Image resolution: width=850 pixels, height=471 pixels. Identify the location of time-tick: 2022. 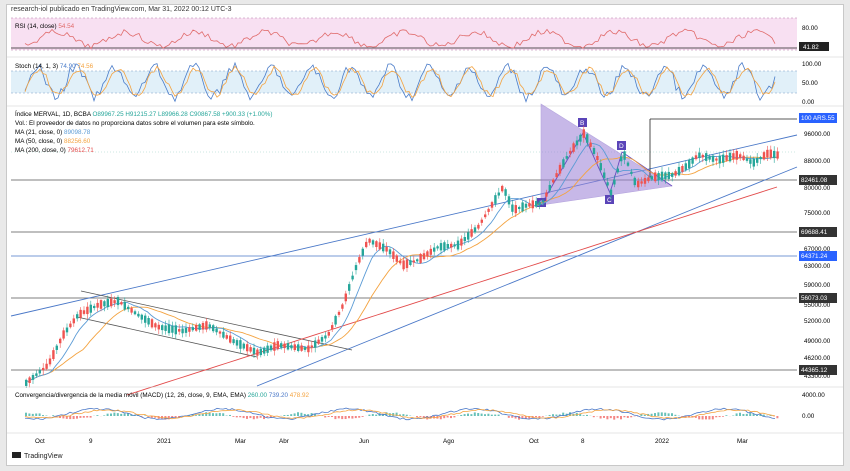
(662, 441).